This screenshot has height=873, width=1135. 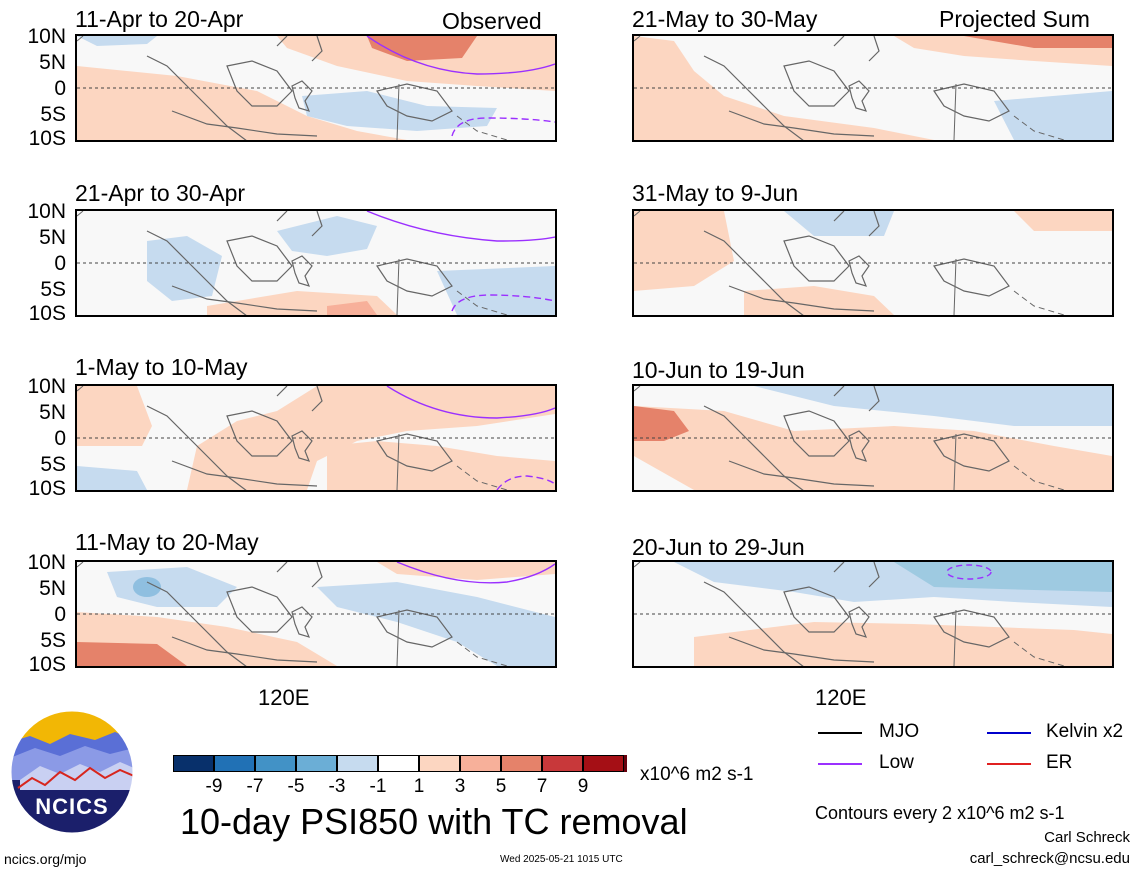 I want to click on legend-label-low: Low, so click(x=896, y=762).